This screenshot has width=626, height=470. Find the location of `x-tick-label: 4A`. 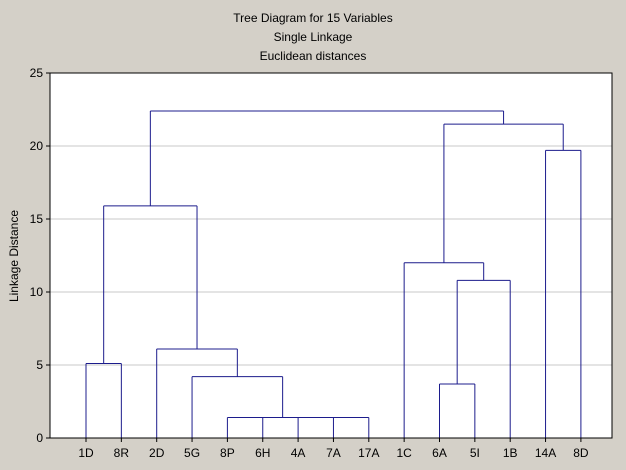

x-tick-label: 4A is located at coordinates (298, 453).